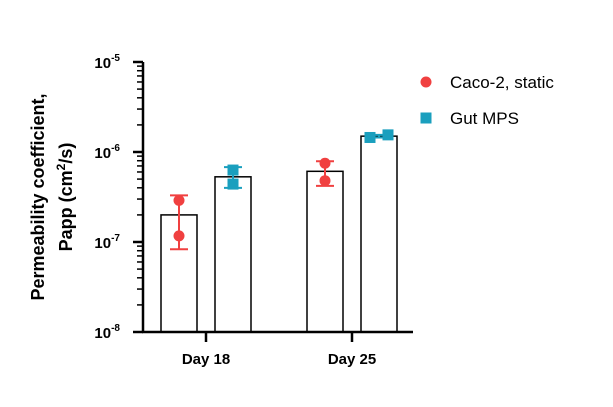 The image size is (613, 407). What do you see at coordinates (115, 328) in the screenshot?
I see `y-tick-exponent-3: -8` at bounding box center [115, 328].